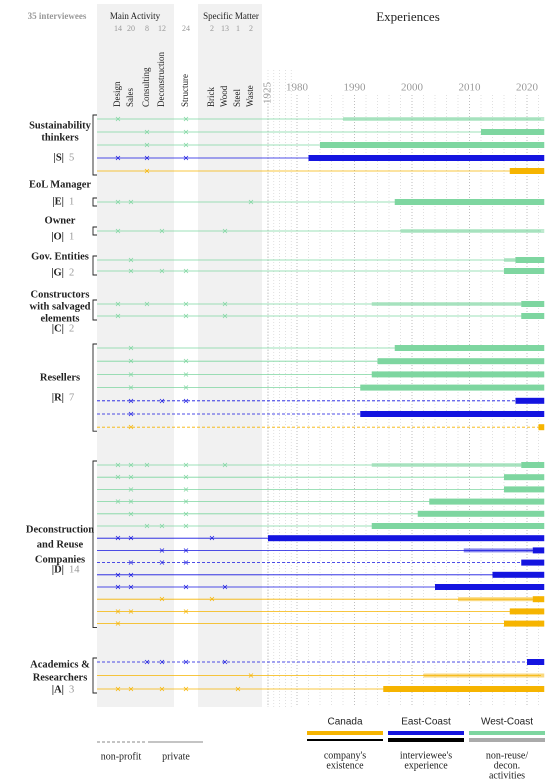 Image resolution: width=550 pixels, height=783 pixels. What do you see at coordinates (121, 756) in the screenshot?
I see `legend-style: non-profit` at bounding box center [121, 756].